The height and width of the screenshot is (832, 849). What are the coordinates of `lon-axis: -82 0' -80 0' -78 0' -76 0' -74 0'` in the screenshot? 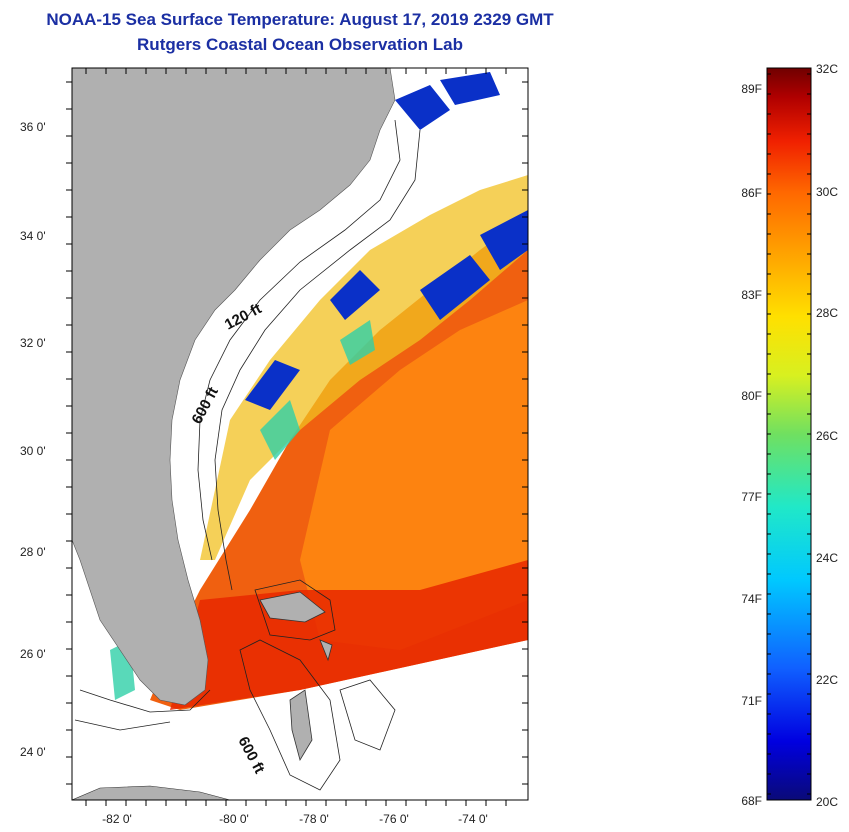 It's located at (295, 819).